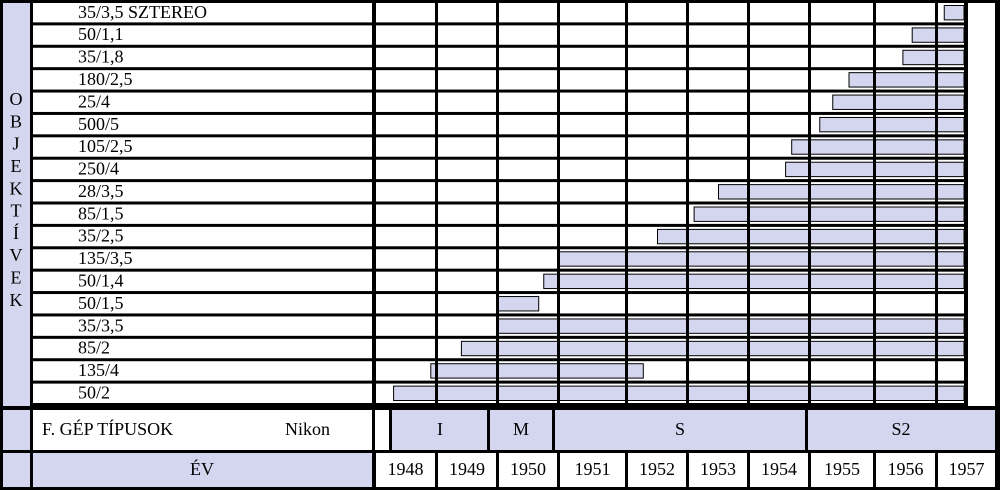 The height and width of the screenshot is (490, 1000). What do you see at coordinates (101, 236) in the screenshot?
I see `lens-label: 35/2,5` at bounding box center [101, 236].